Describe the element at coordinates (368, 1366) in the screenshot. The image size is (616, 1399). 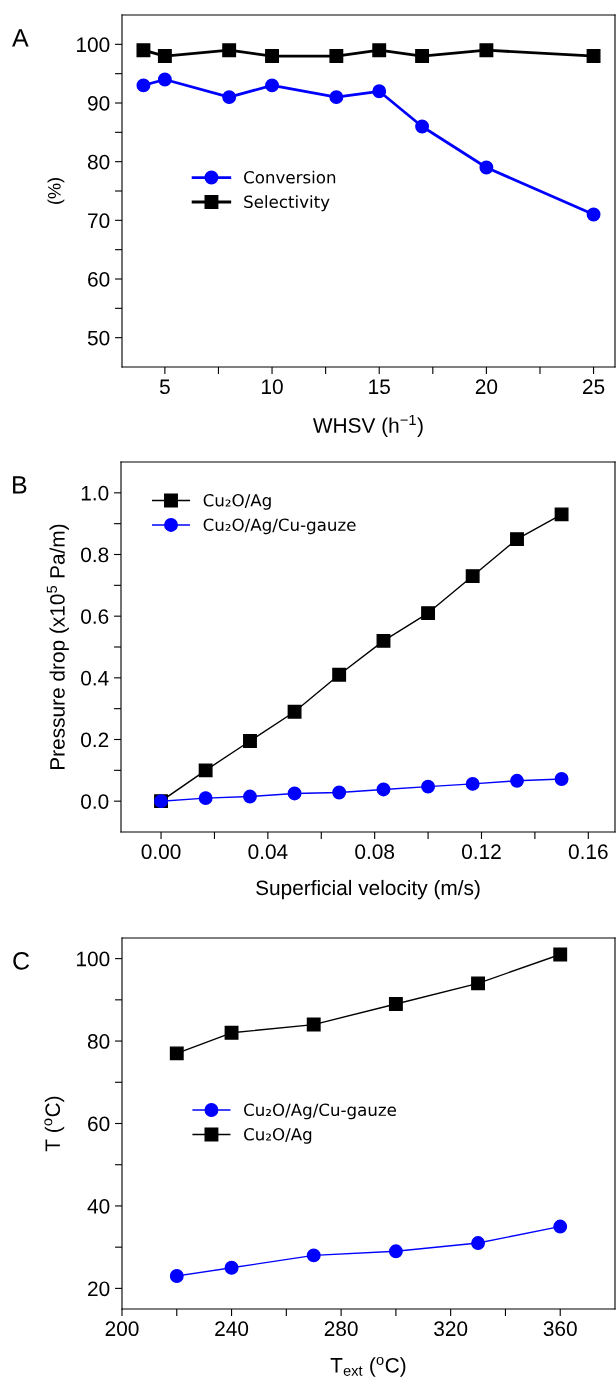
I see `x-axis-title: T$_{ext}$ ($^{o}$C)` at that location.